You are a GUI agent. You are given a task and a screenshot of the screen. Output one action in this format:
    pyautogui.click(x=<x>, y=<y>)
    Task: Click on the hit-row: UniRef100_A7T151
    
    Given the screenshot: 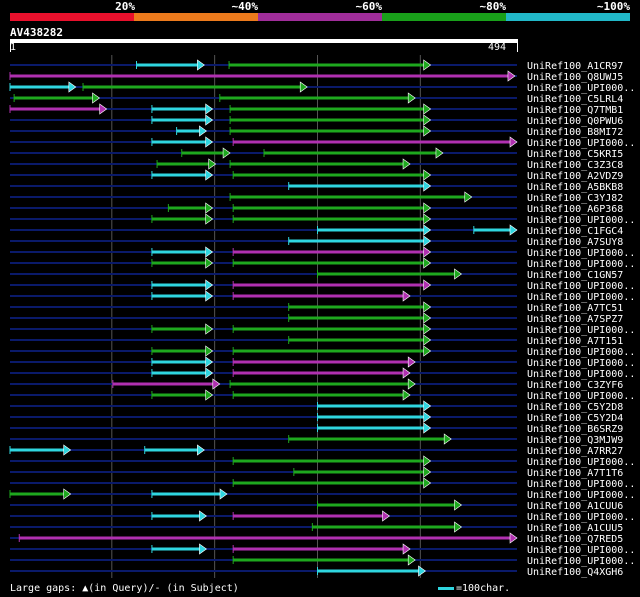 What is the action you would take?
    pyautogui.click(x=316, y=340)
    